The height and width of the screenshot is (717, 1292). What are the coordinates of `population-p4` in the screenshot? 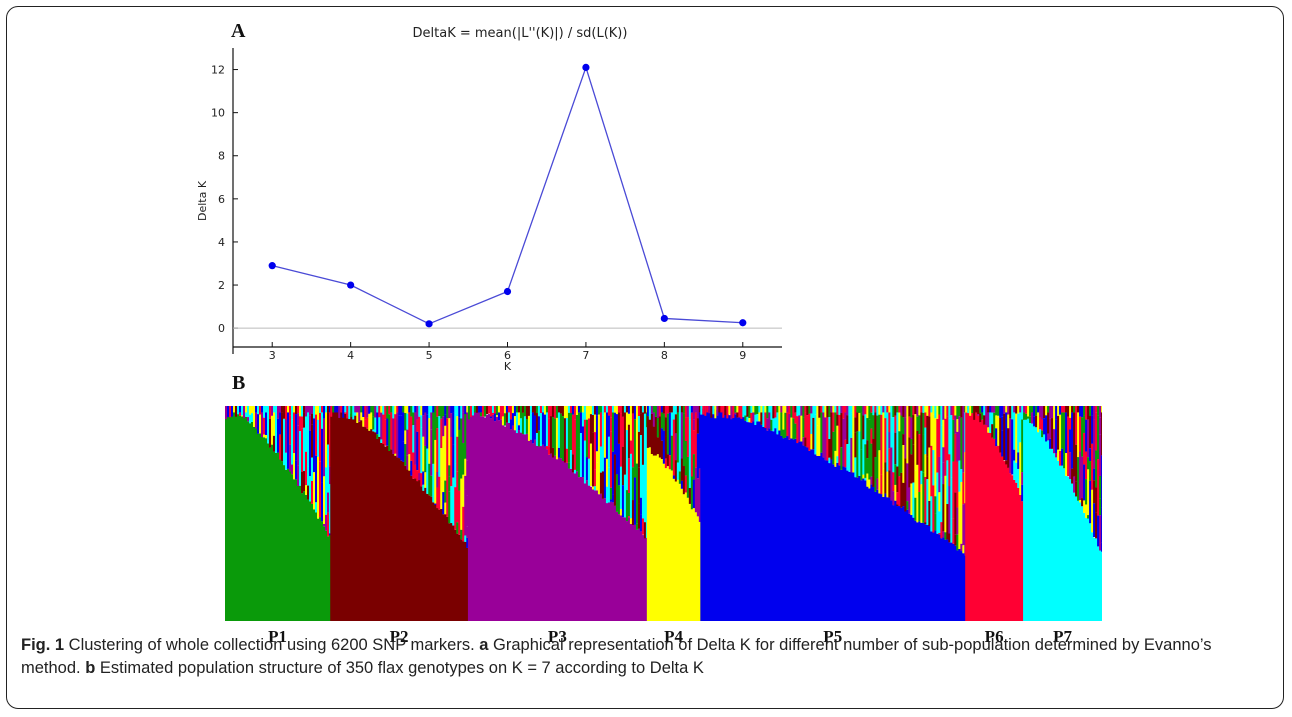 It's located at (674, 513).